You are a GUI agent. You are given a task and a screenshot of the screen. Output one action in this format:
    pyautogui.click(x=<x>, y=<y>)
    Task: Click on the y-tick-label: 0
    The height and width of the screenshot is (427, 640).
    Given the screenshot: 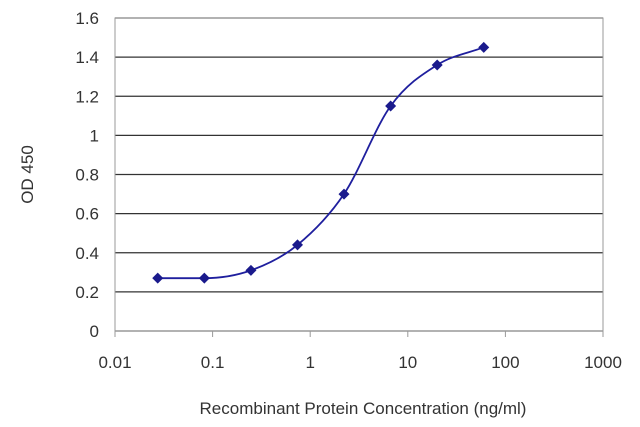 What is the action you would take?
    pyautogui.click(x=94, y=331)
    